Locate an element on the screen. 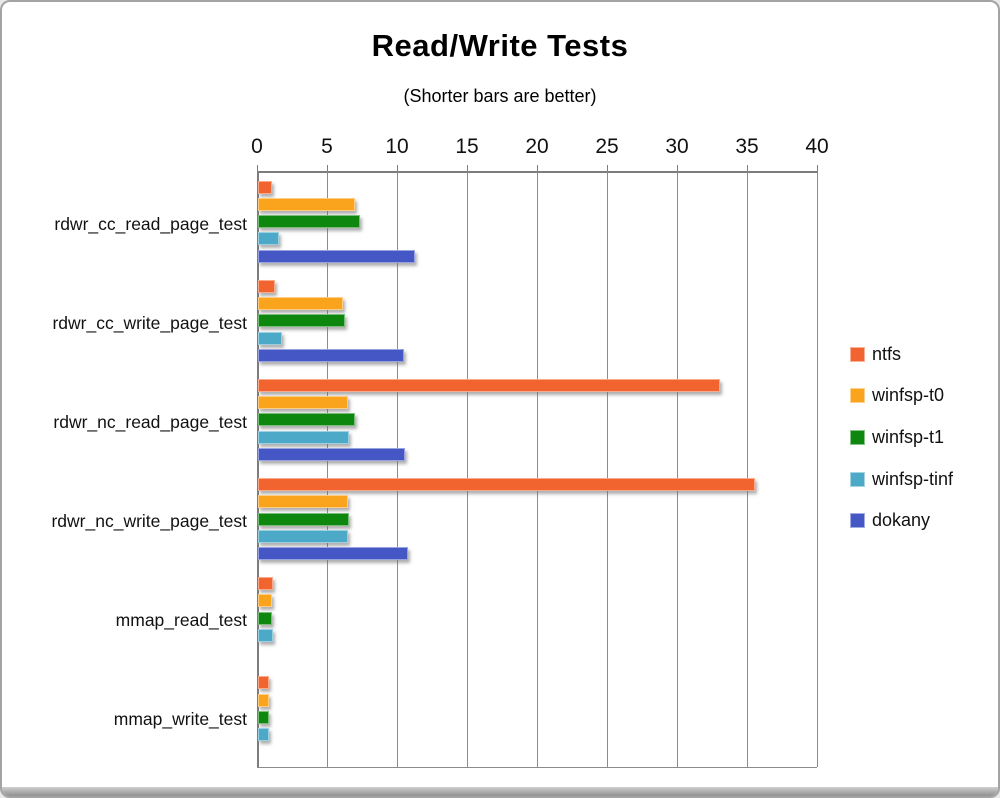 The width and height of the screenshot is (1000, 798). legend-item-winfsp-t1: winfsp-t1 is located at coordinates (897, 436).